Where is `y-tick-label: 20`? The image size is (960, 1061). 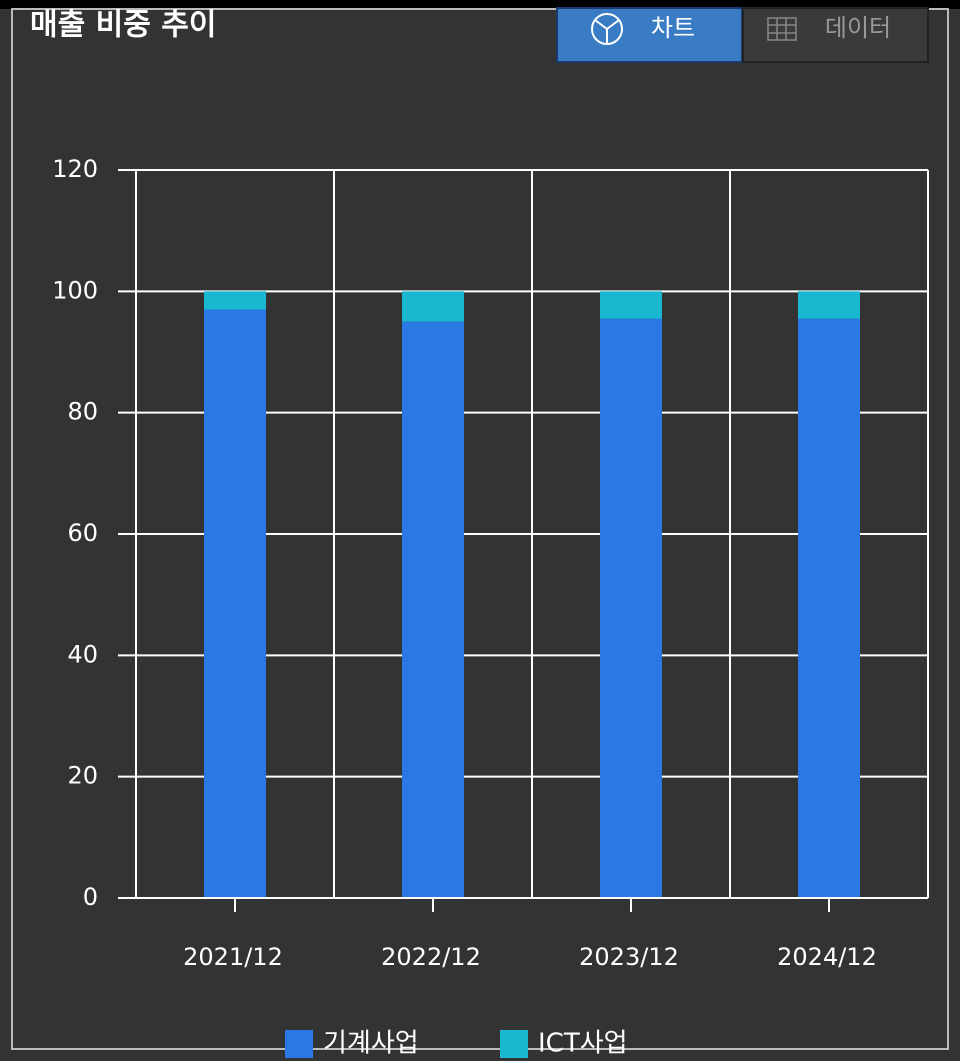 y-tick-label: 20 is located at coordinates (82, 776).